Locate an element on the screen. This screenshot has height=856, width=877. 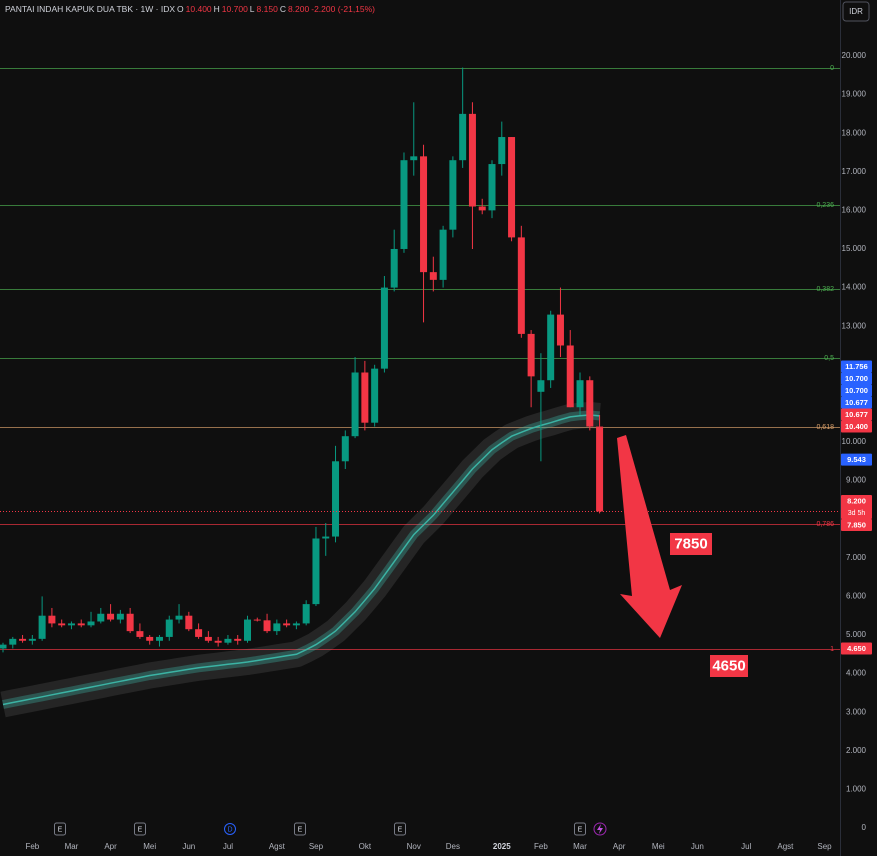
y-tick-label: 1.000 is located at coordinates (856, 789).